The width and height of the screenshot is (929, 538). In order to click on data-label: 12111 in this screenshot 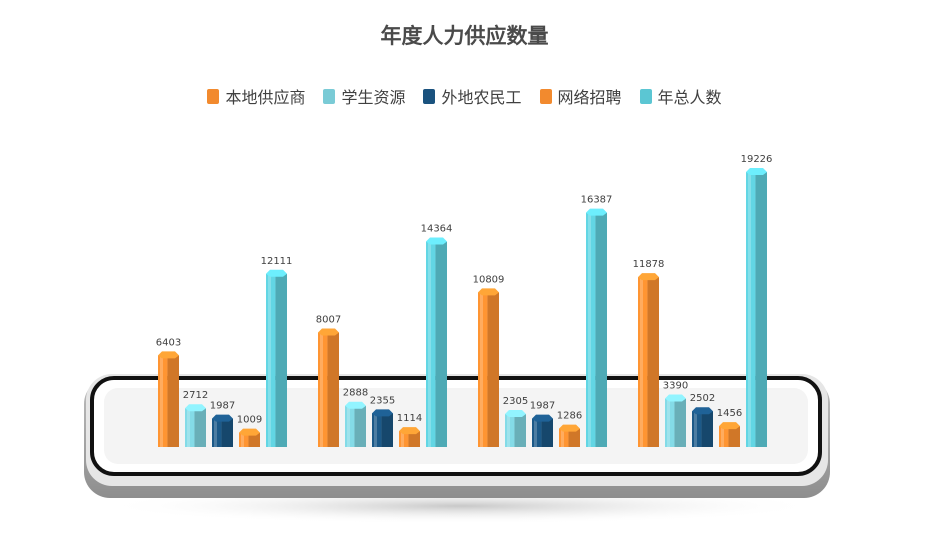, I will do `click(277, 261)`.